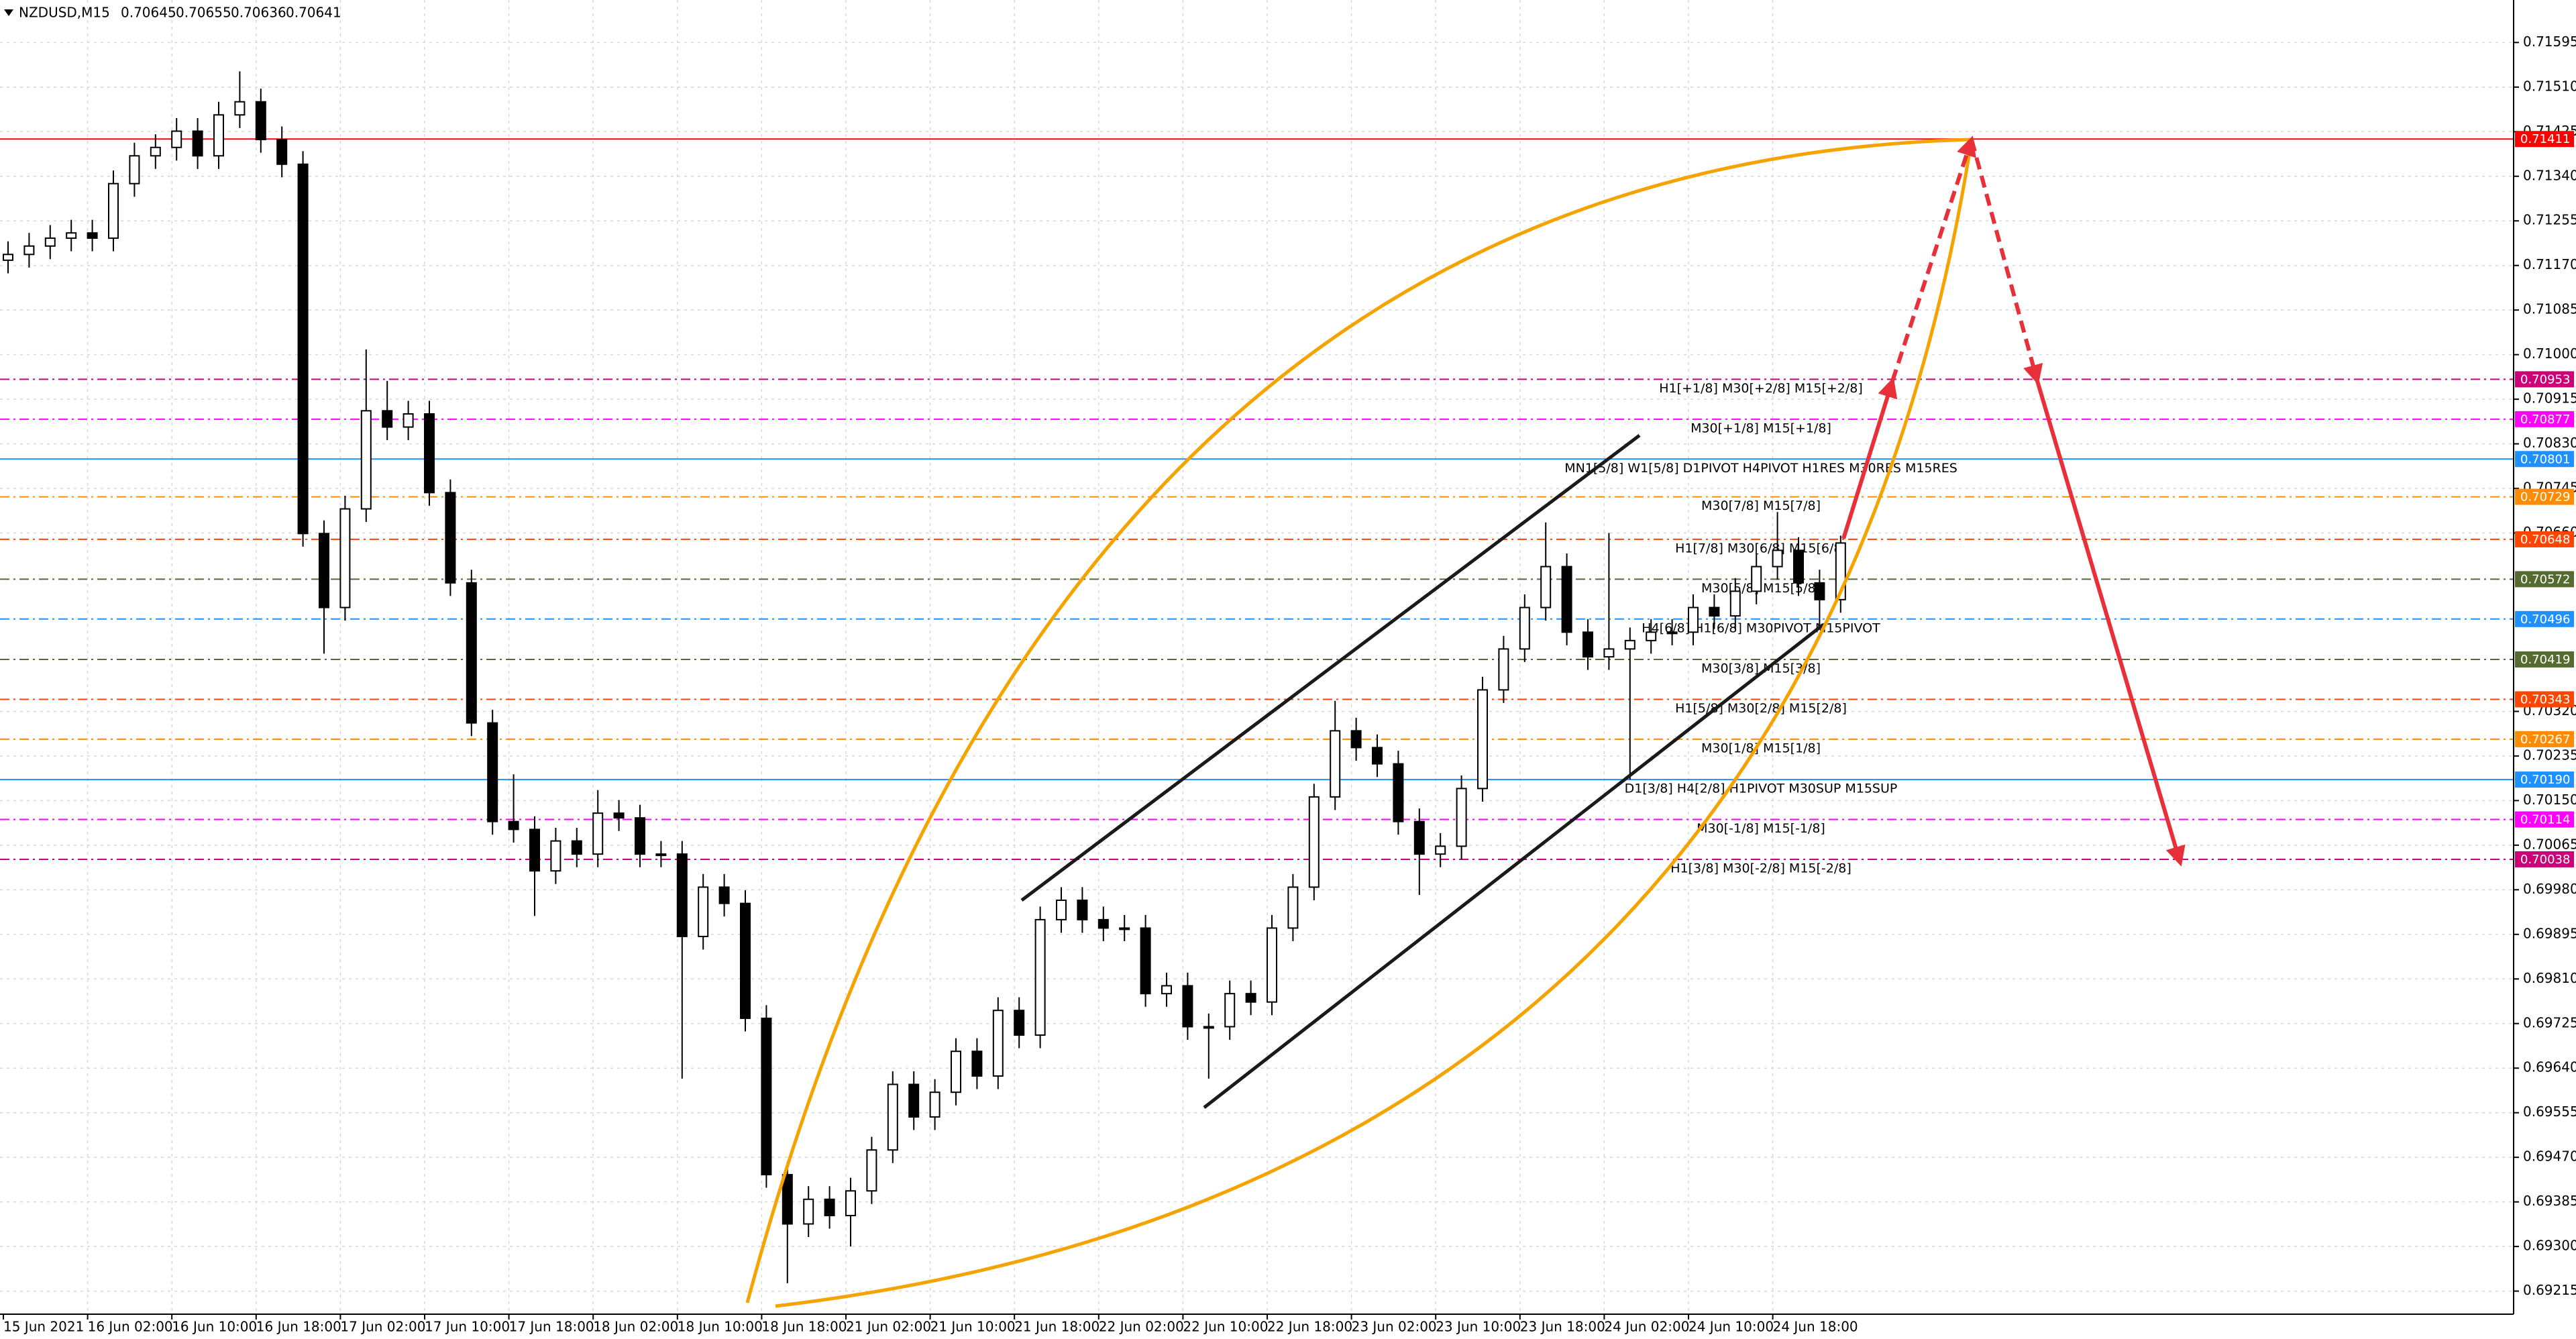 This screenshot has height=1339, width=2576. Describe the element at coordinates (467, 1327) in the screenshot. I see `x-tick-label: 17 Jun 10:00` at that location.